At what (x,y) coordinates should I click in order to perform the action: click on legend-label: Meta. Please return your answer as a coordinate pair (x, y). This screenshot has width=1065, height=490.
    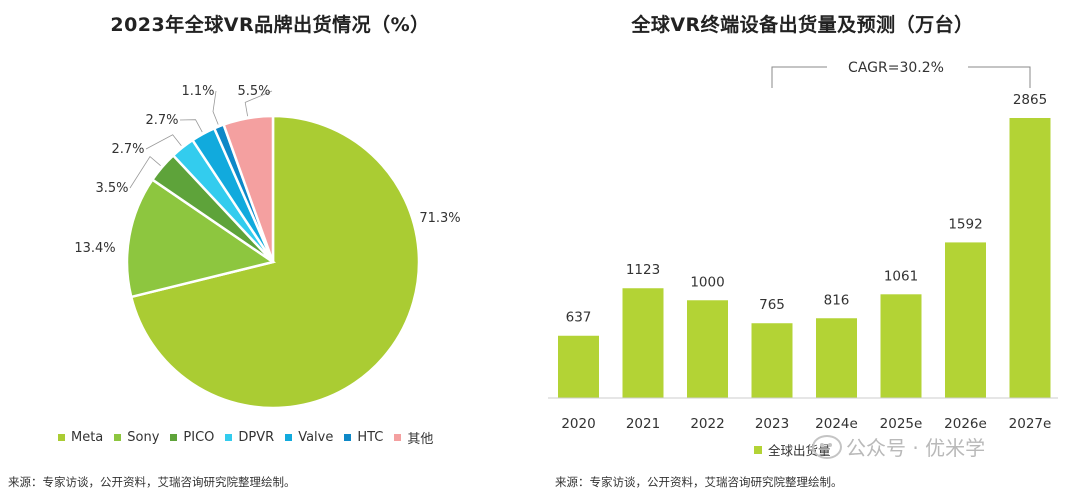
    Looking at the image, I should click on (87, 437).